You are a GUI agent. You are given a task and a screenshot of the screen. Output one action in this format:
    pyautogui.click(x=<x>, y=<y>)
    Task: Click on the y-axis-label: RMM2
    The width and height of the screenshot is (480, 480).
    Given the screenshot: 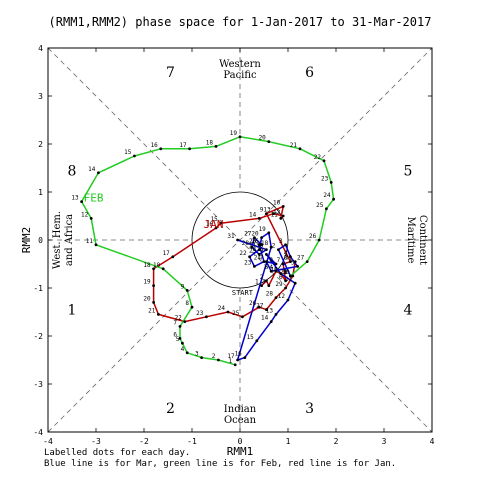 What is the action you would take?
    pyautogui.click(x=26, y=240)
    